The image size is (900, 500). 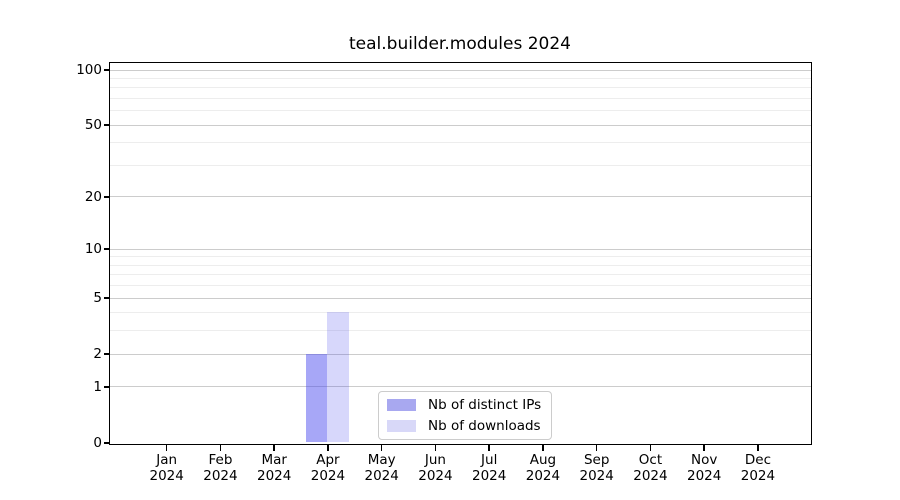 I want to click on x-tick-label: Nov 2024, so click(x=704, y=468).